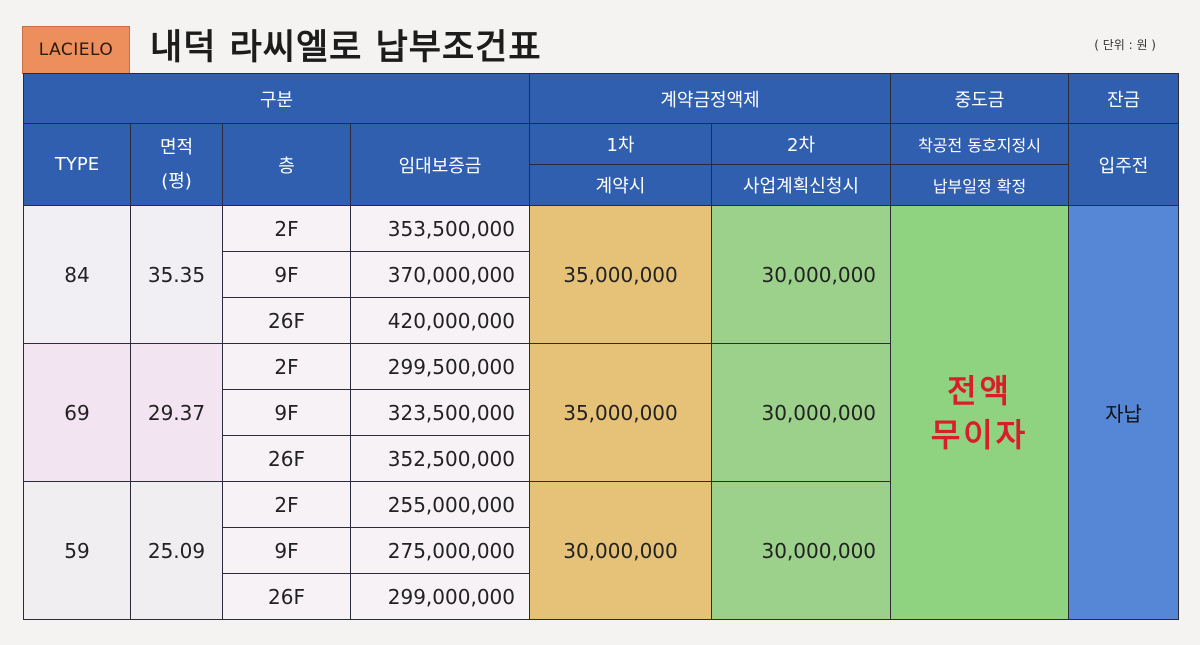  Describe the element at coordinates (176, 550) in the screenshot. I see `area-cell: 25.09` at that location.